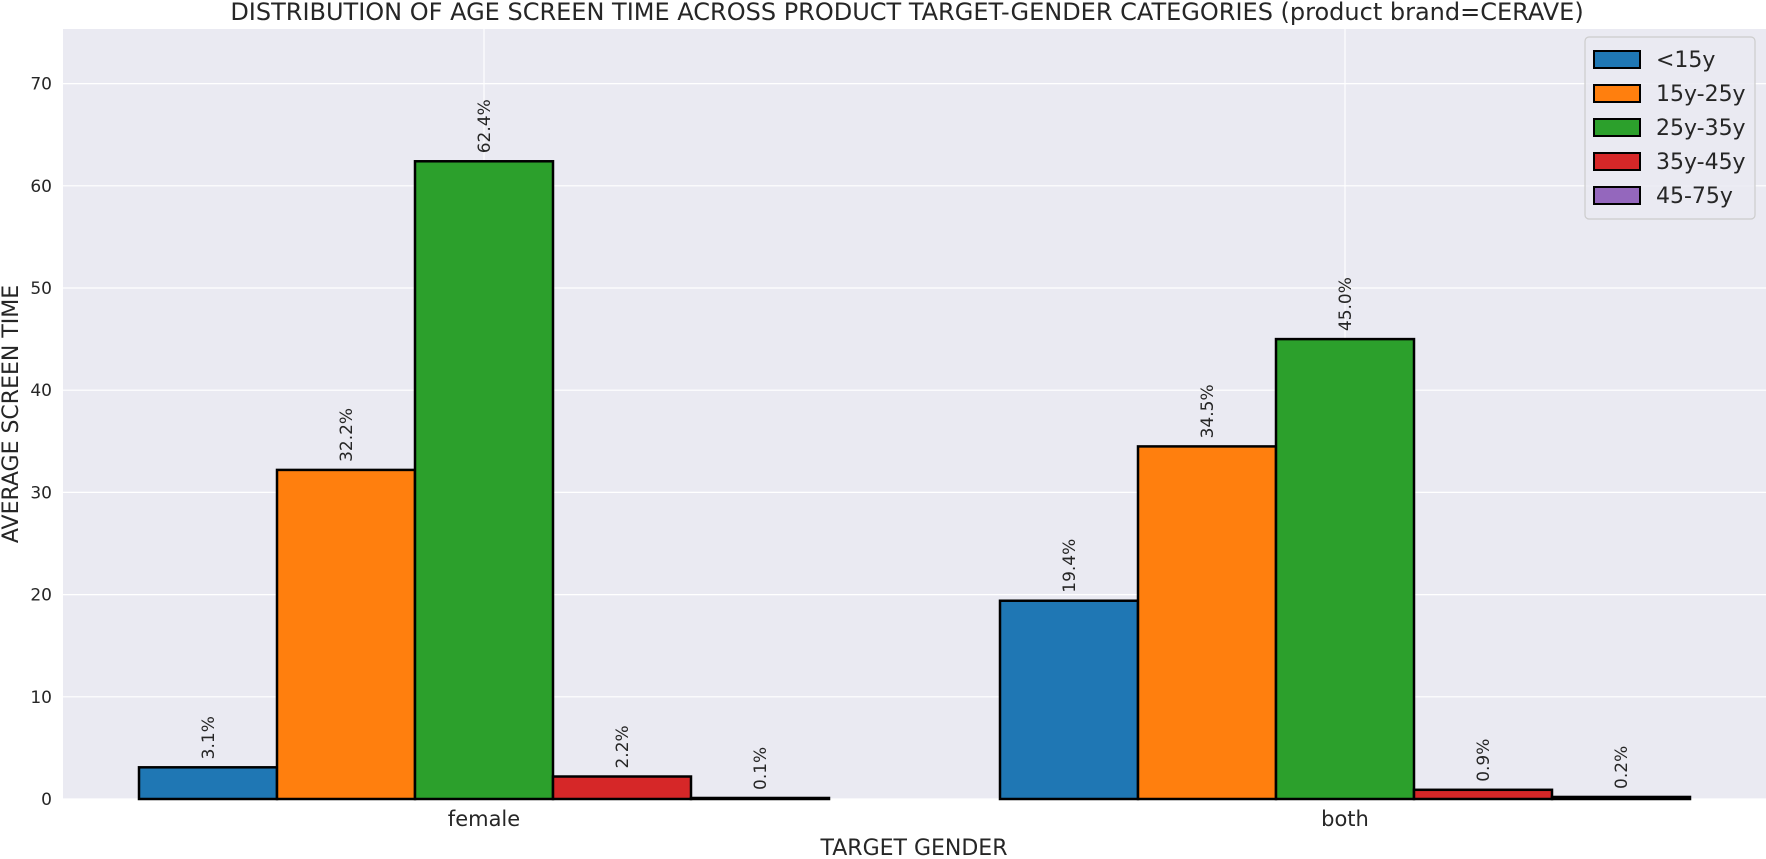 The image size is (1766, 859). I want to click on x-tick-label-both: both, so click(1345, 819).